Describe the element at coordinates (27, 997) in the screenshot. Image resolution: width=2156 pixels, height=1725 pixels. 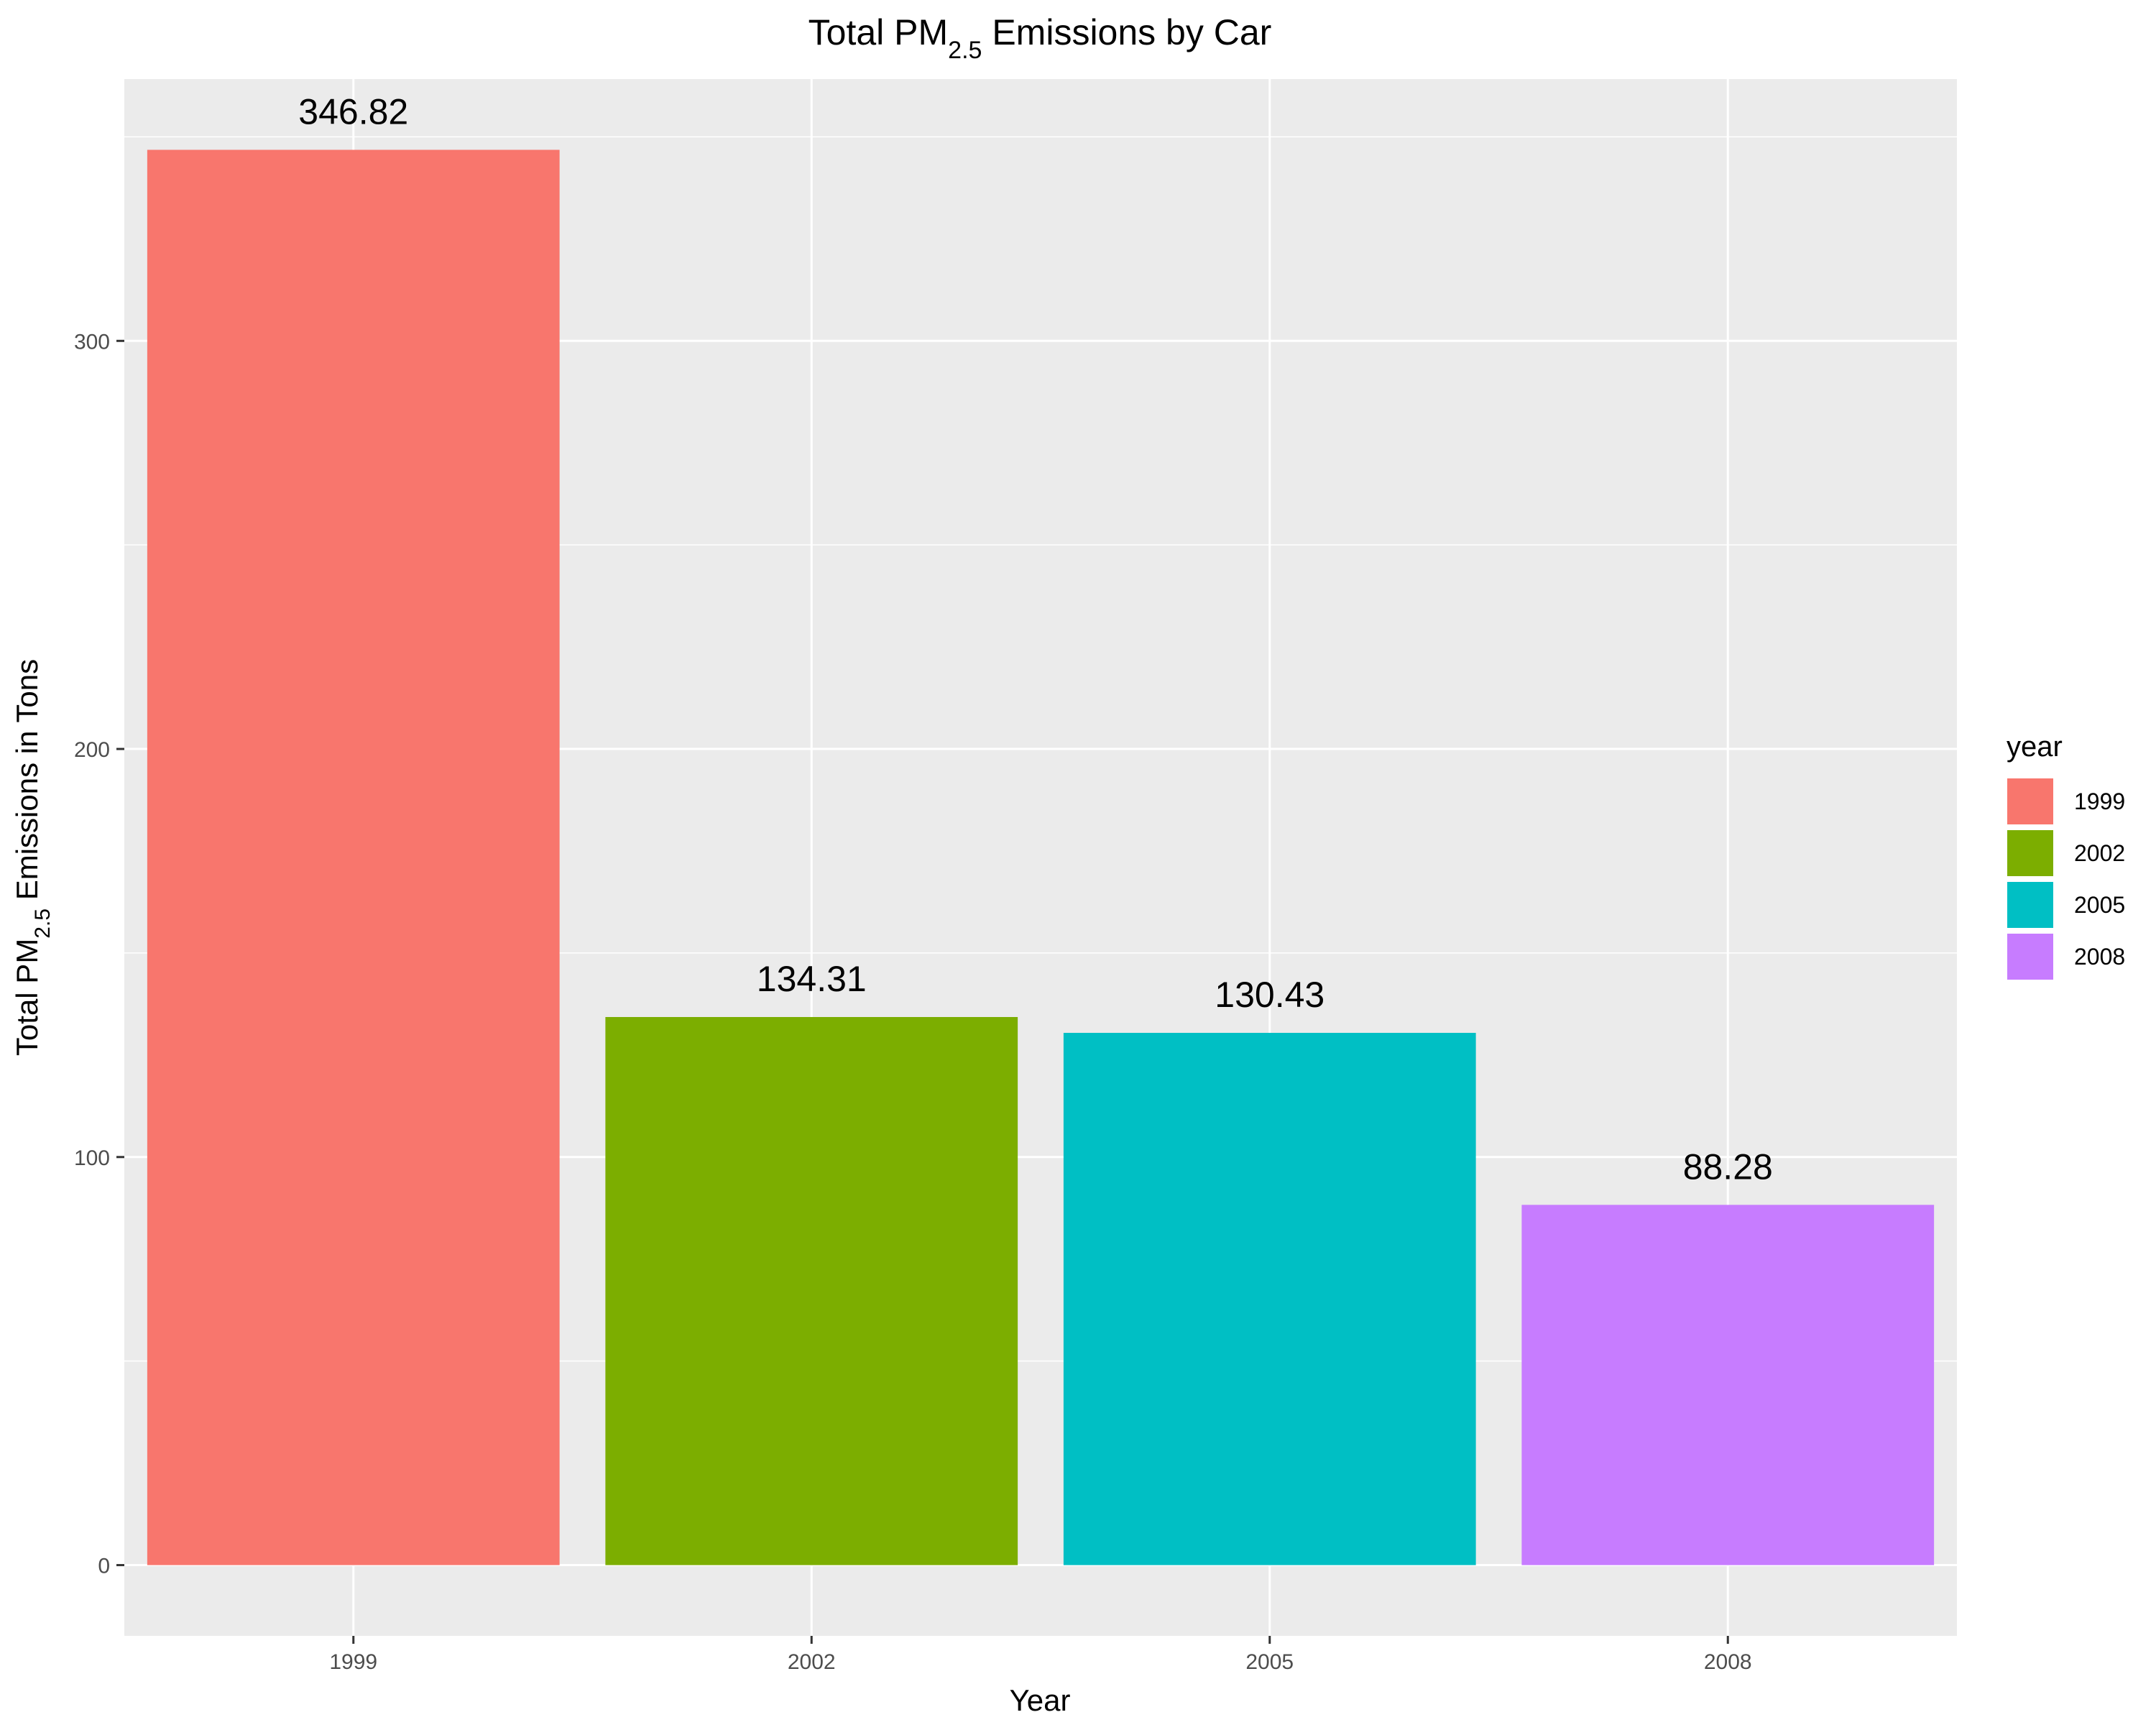
I see `y-axis-title-prefix: Total PM` at that location.